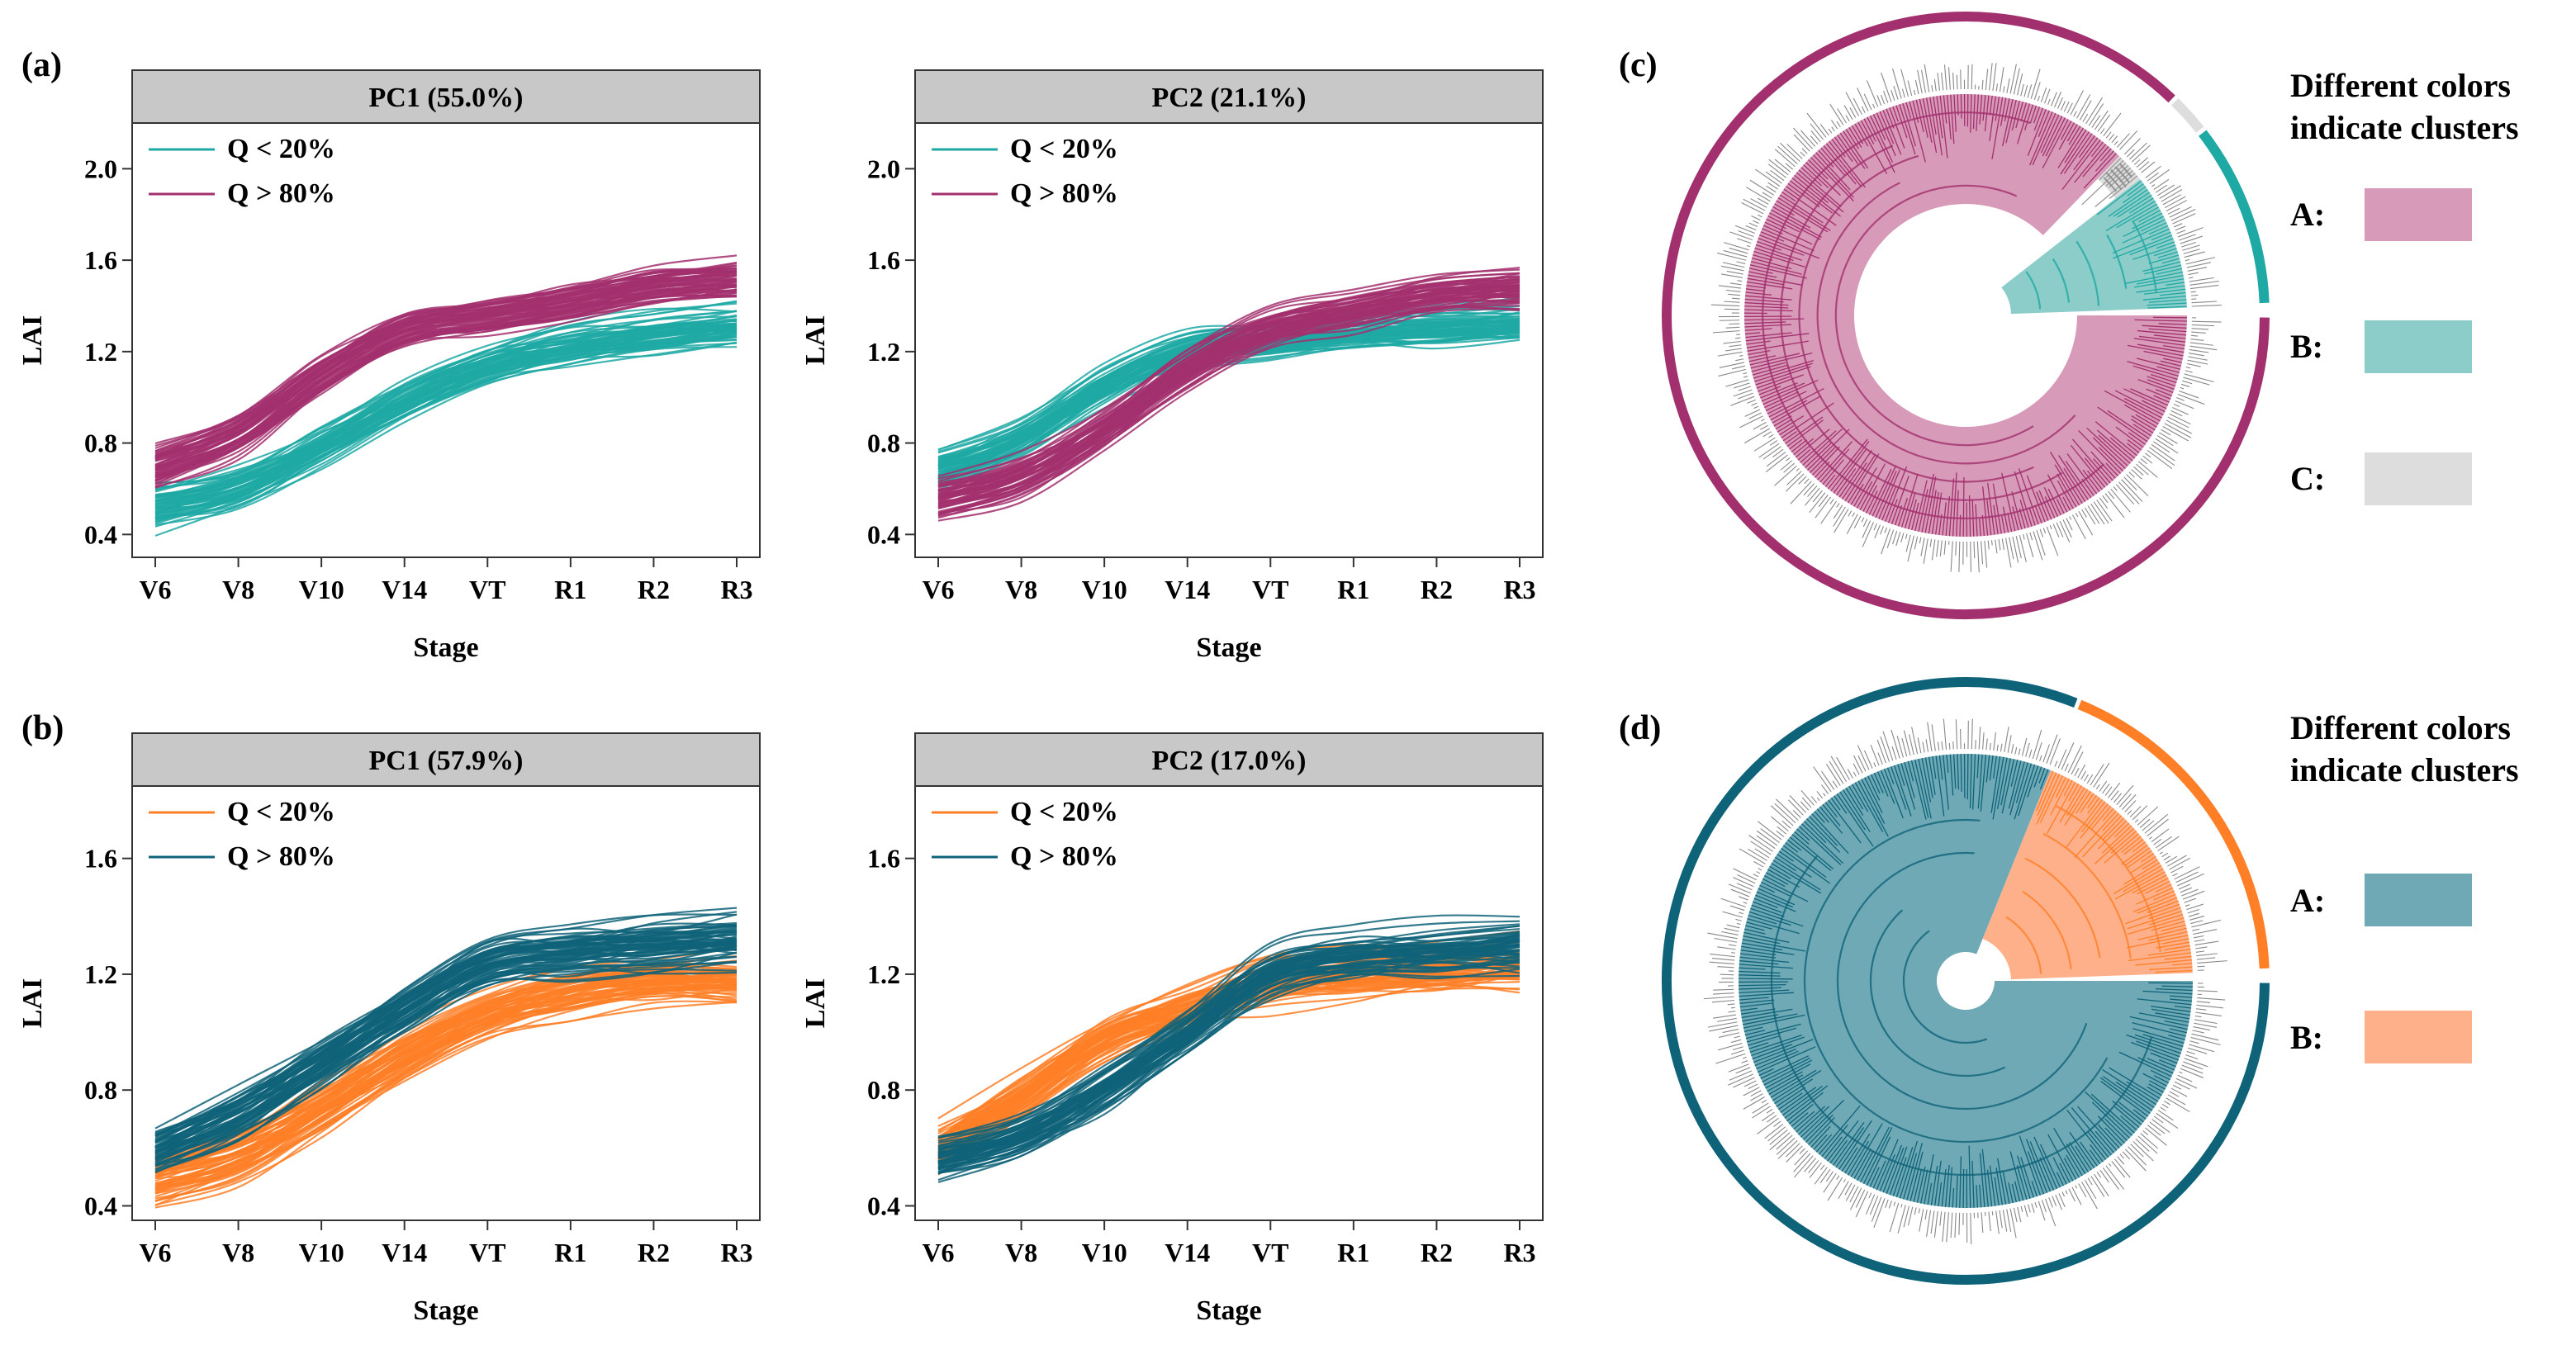 Image resolution: width=2576 pixels, height=1345 pixels. I want to click on y-tick-label: 2.0, so click(100, 168).